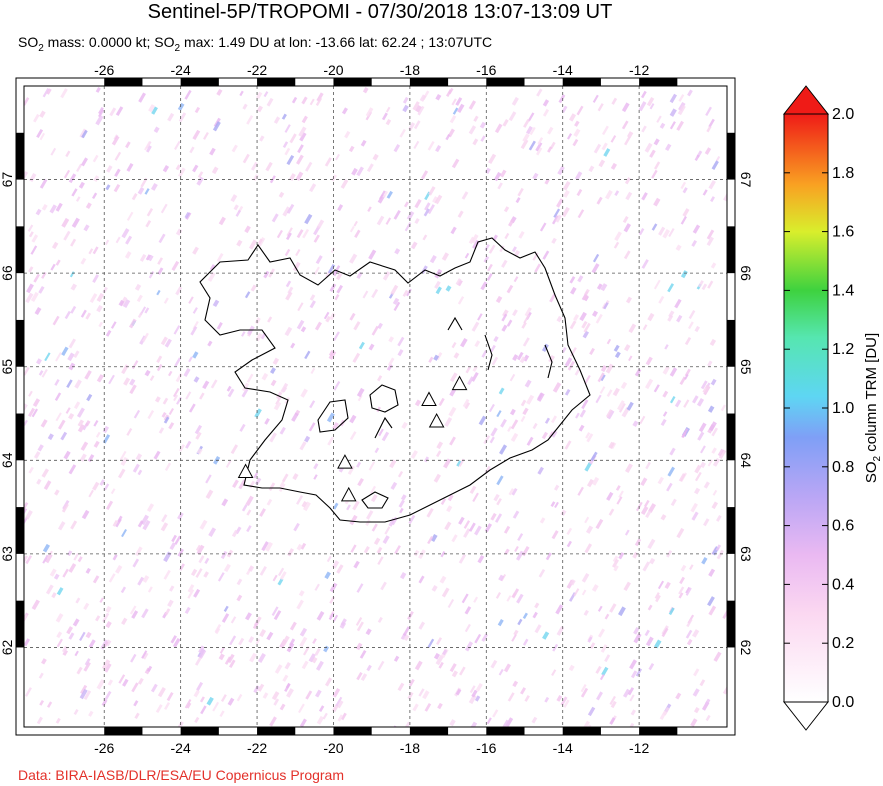 This screenshot has height=786, width=883. What do you see at coordinates (806, 100) in the screenshot?
I see `colorbar-over-arrow` at bounding box center [806, 100].